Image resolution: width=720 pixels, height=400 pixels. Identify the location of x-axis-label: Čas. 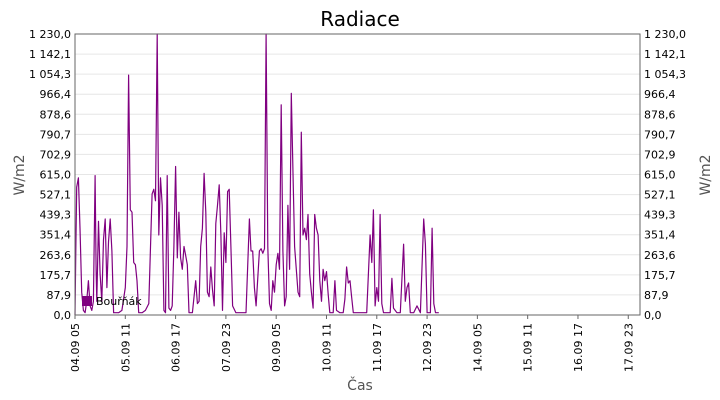
(360, 385).